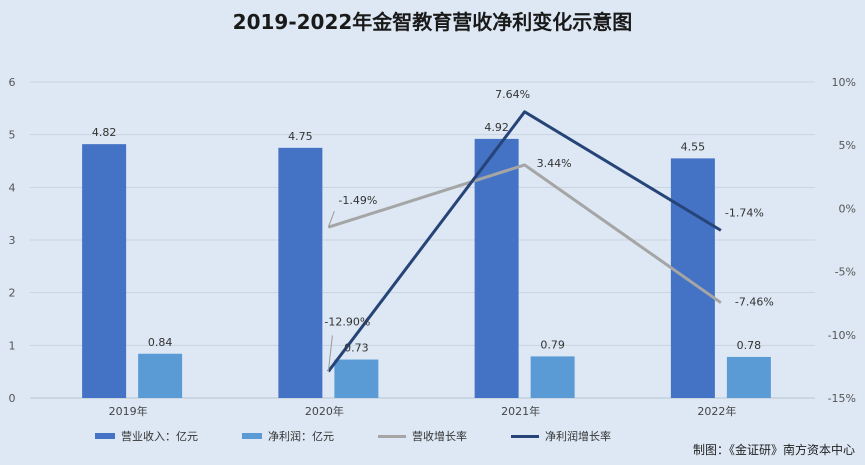 Image resolution: width=865 pixels, height=465 pixels. I want to click on bar-data-label: 0.78, so click(749, 345).